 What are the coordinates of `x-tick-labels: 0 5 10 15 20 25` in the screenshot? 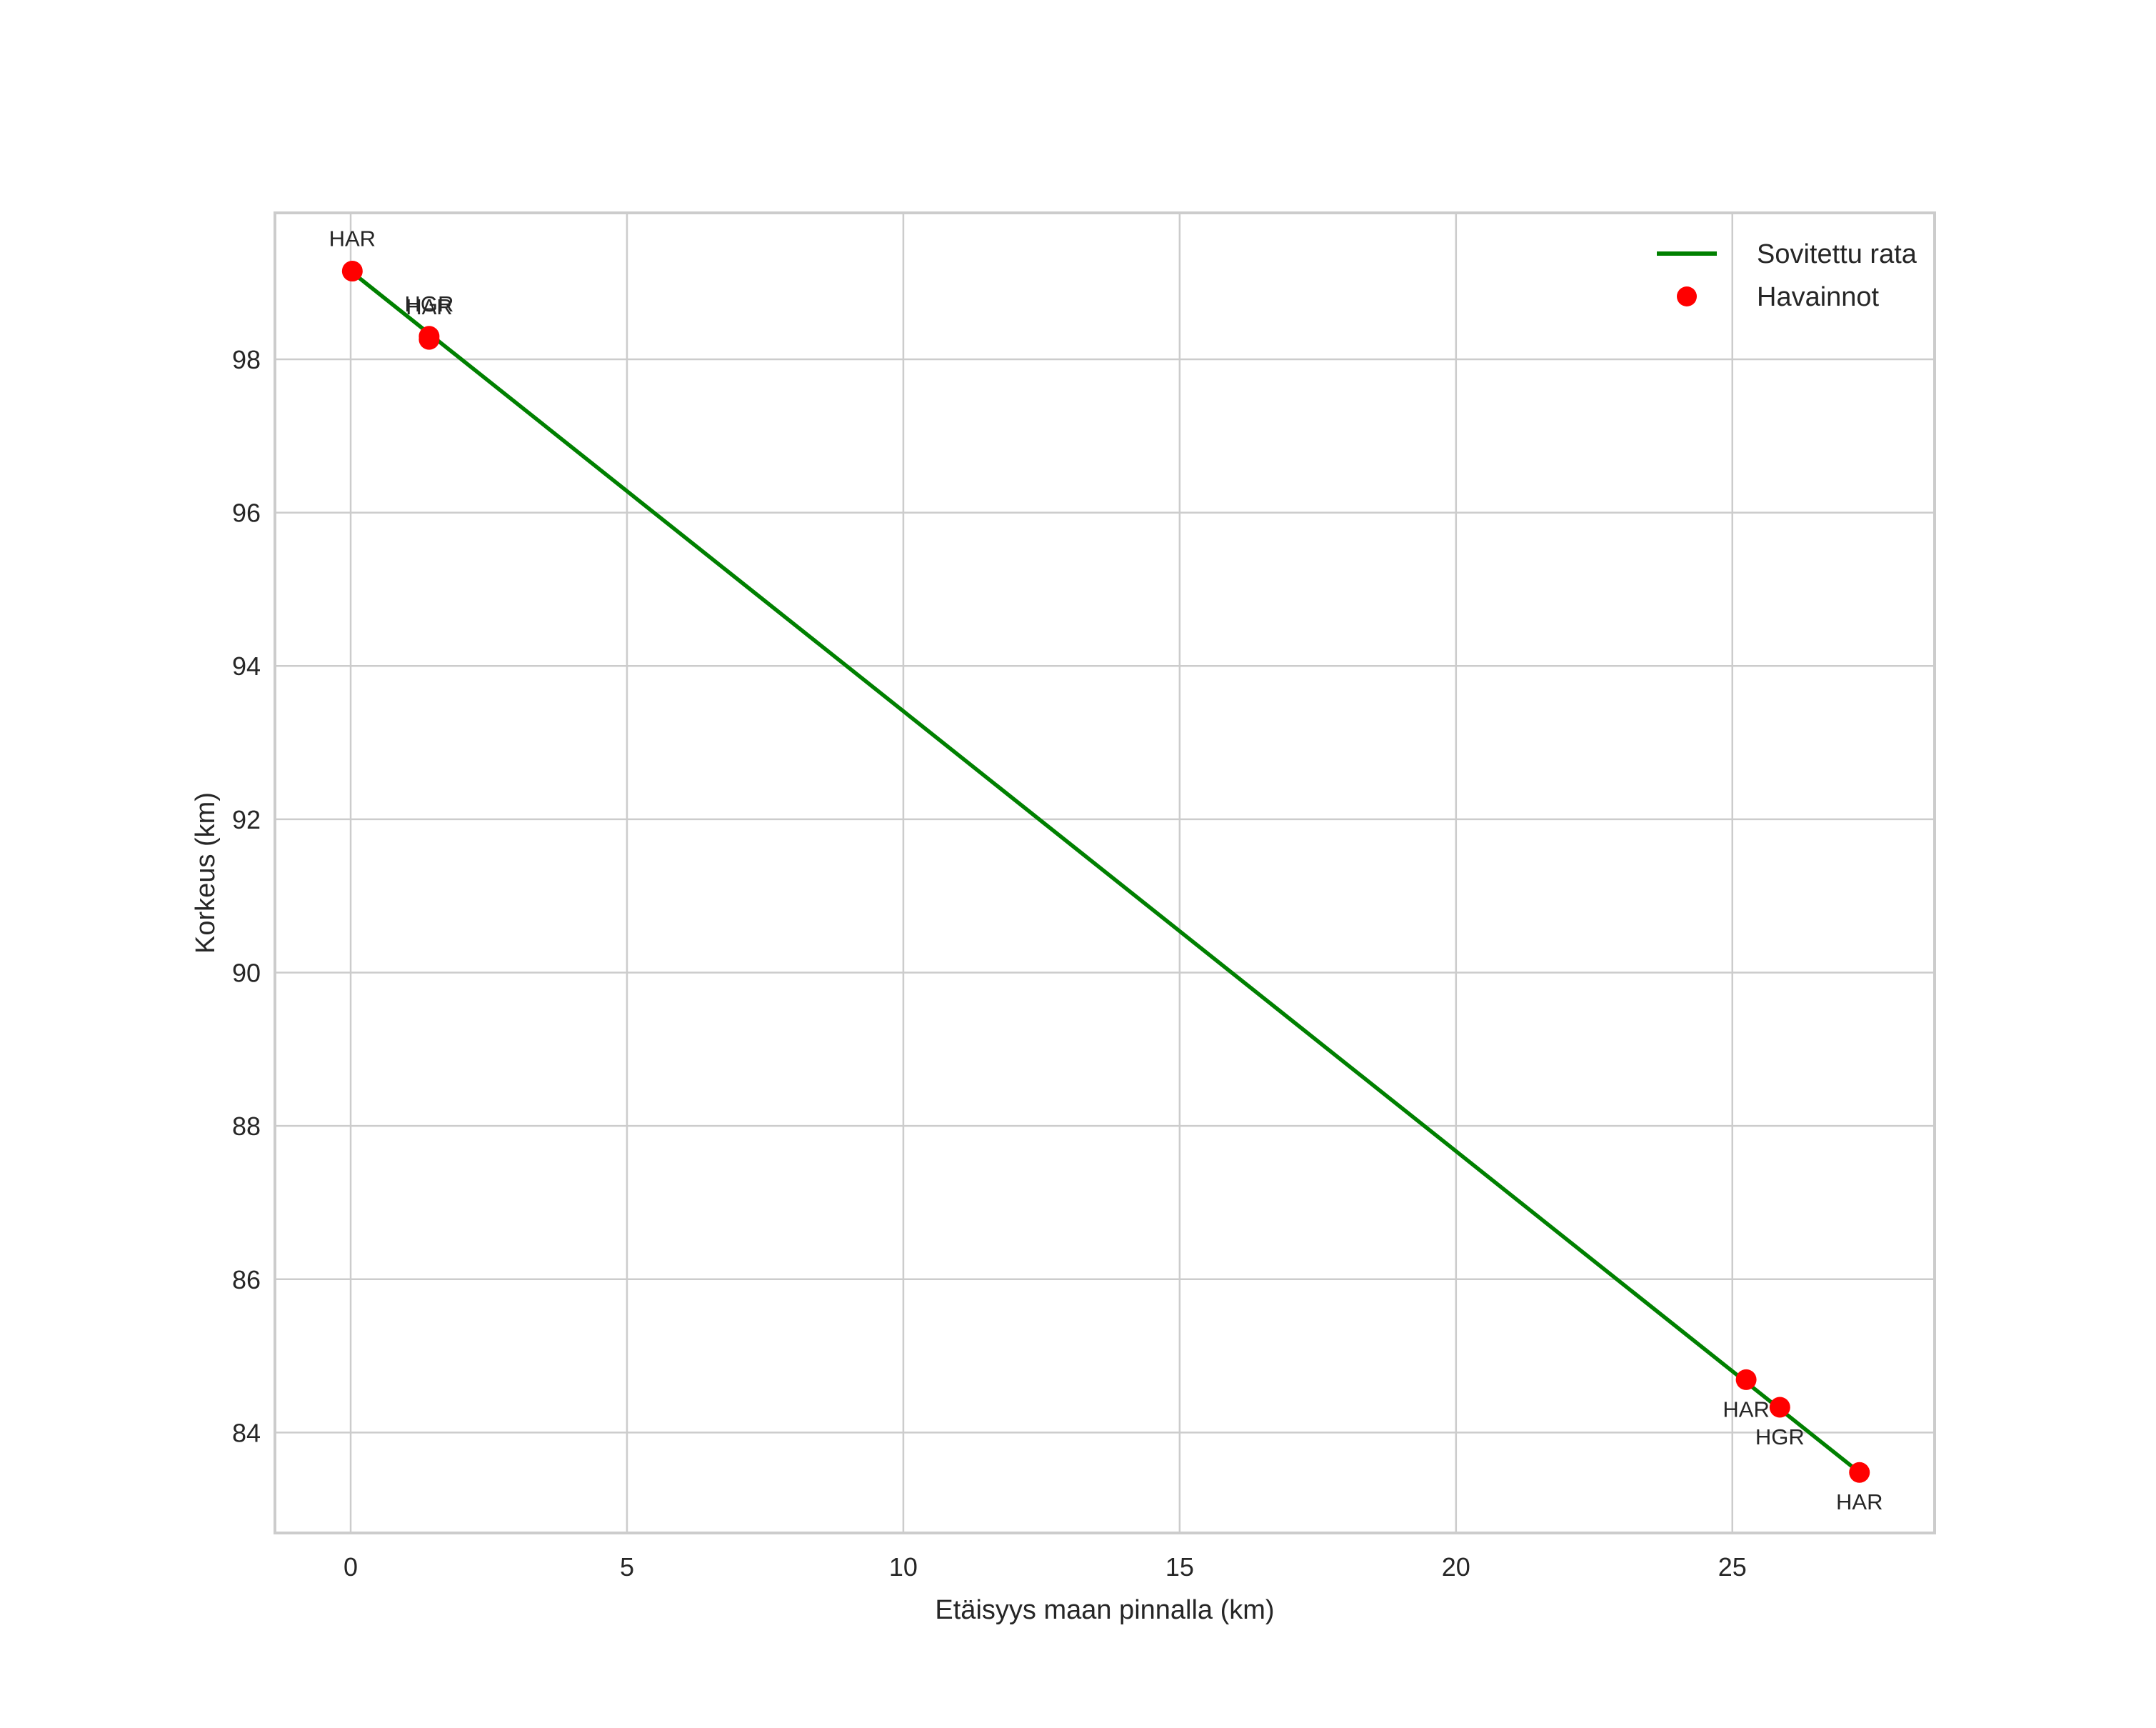 It's located at (1046, 1567).